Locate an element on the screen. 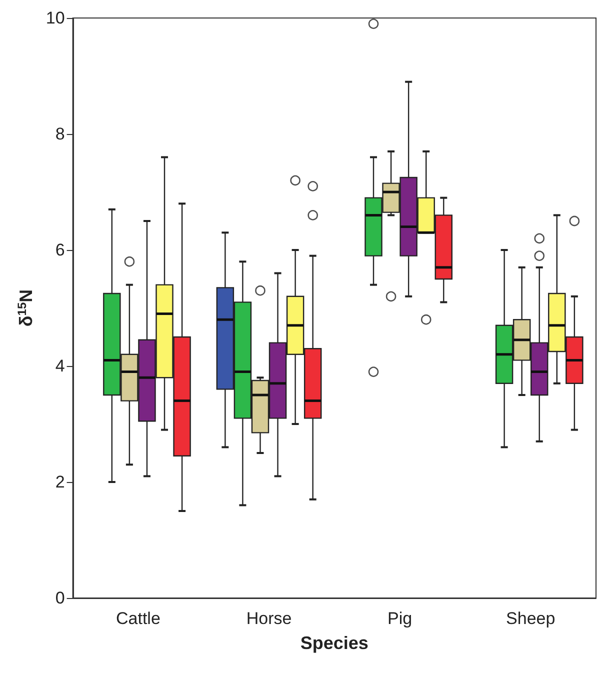 The height and width of the screenshot is (678, 614). x-tick-label: Sheep is located at coordinates (531, 618).